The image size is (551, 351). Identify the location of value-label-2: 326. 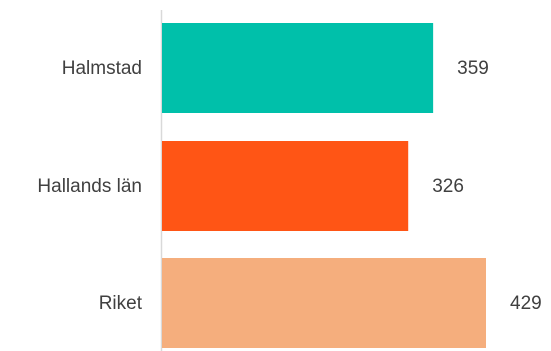
(448, 186).